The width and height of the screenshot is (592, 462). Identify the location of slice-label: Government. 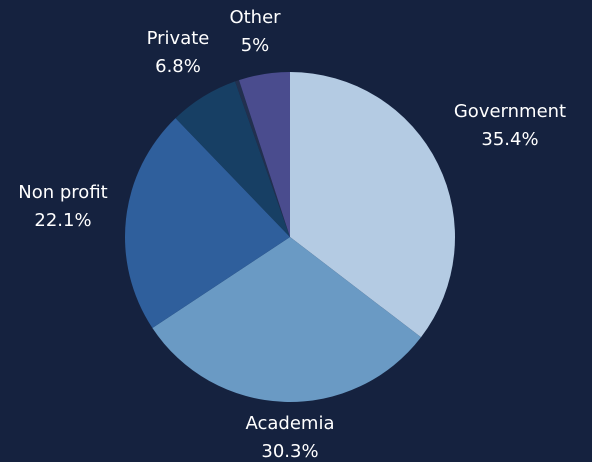
(510, 111).